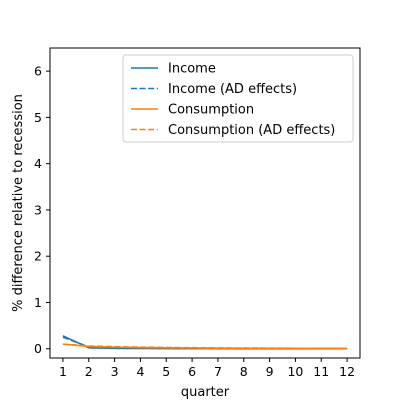  What do you see at coordinates (38, 209) in the screenshot?
I see `y-tick-label: 3` at bounding box center [38, 209].